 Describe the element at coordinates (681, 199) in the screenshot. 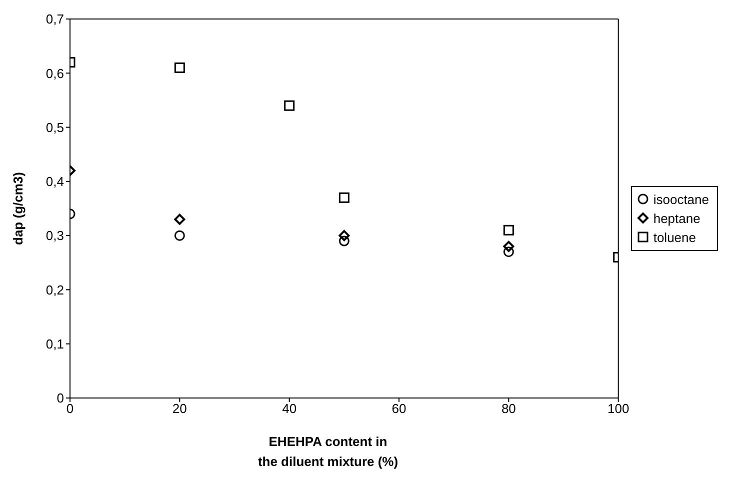

I see `legend-label: isooctane` at that location.